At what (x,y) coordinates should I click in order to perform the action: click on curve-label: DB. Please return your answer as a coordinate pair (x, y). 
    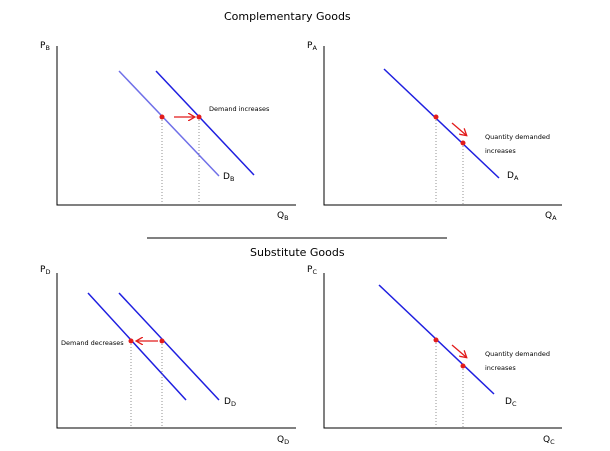
    Looking at the image, I should click on (229, 177).